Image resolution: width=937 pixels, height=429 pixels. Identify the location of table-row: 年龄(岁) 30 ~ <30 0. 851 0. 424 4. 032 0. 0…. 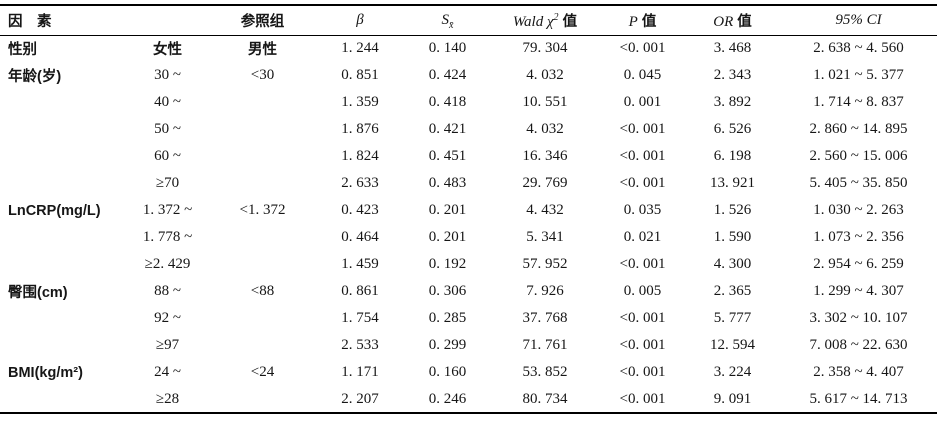
(468, 75).